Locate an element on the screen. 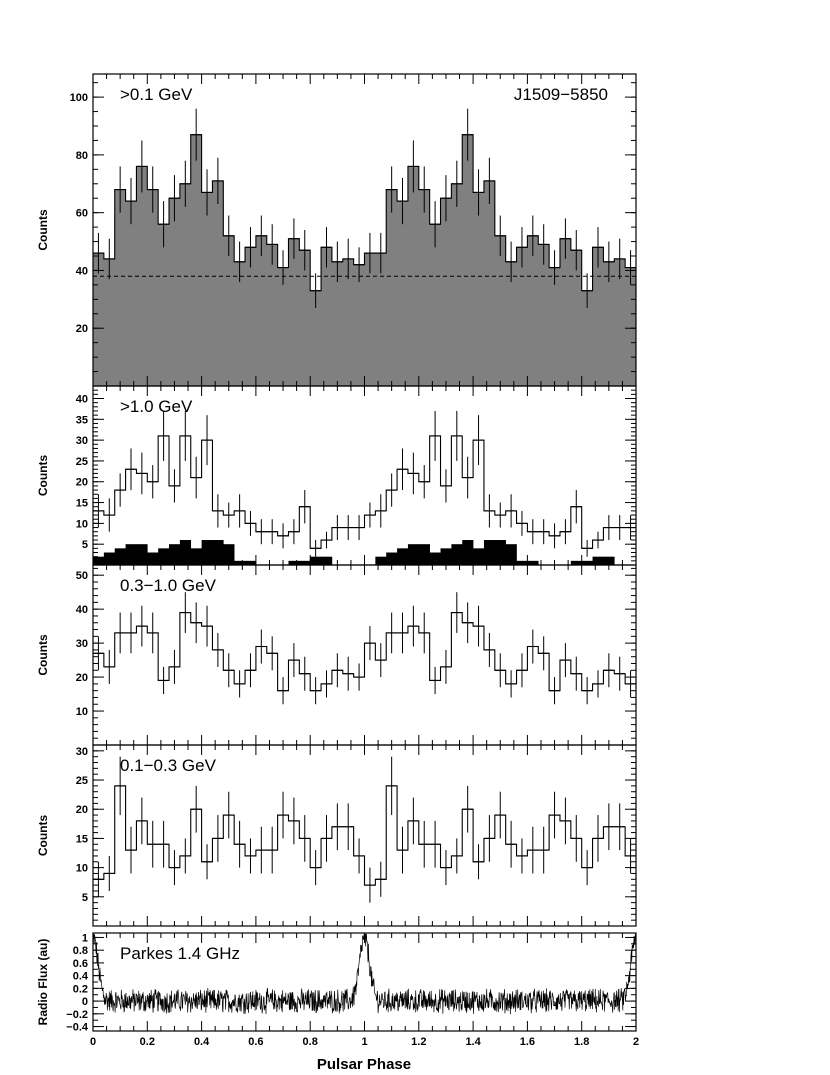 The height and width of the screenshot is (1075, 830). y-tick-label: 60 is located at coordinates (82, 214).